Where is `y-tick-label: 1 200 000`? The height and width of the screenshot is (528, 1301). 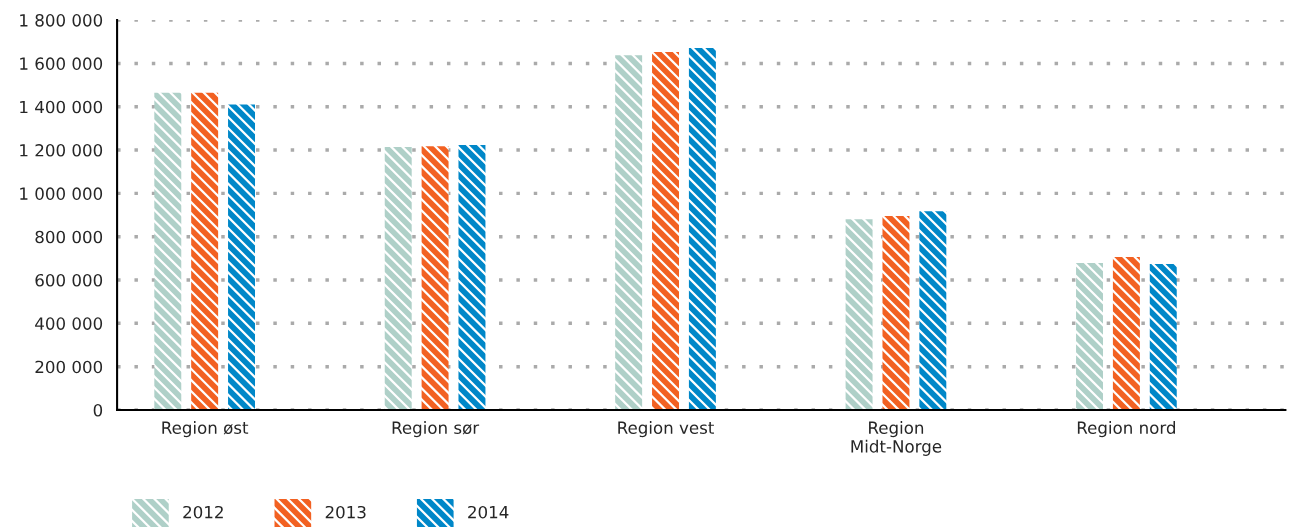 y-tick-label: 1 200 000 is located at coordinates (61, 150).